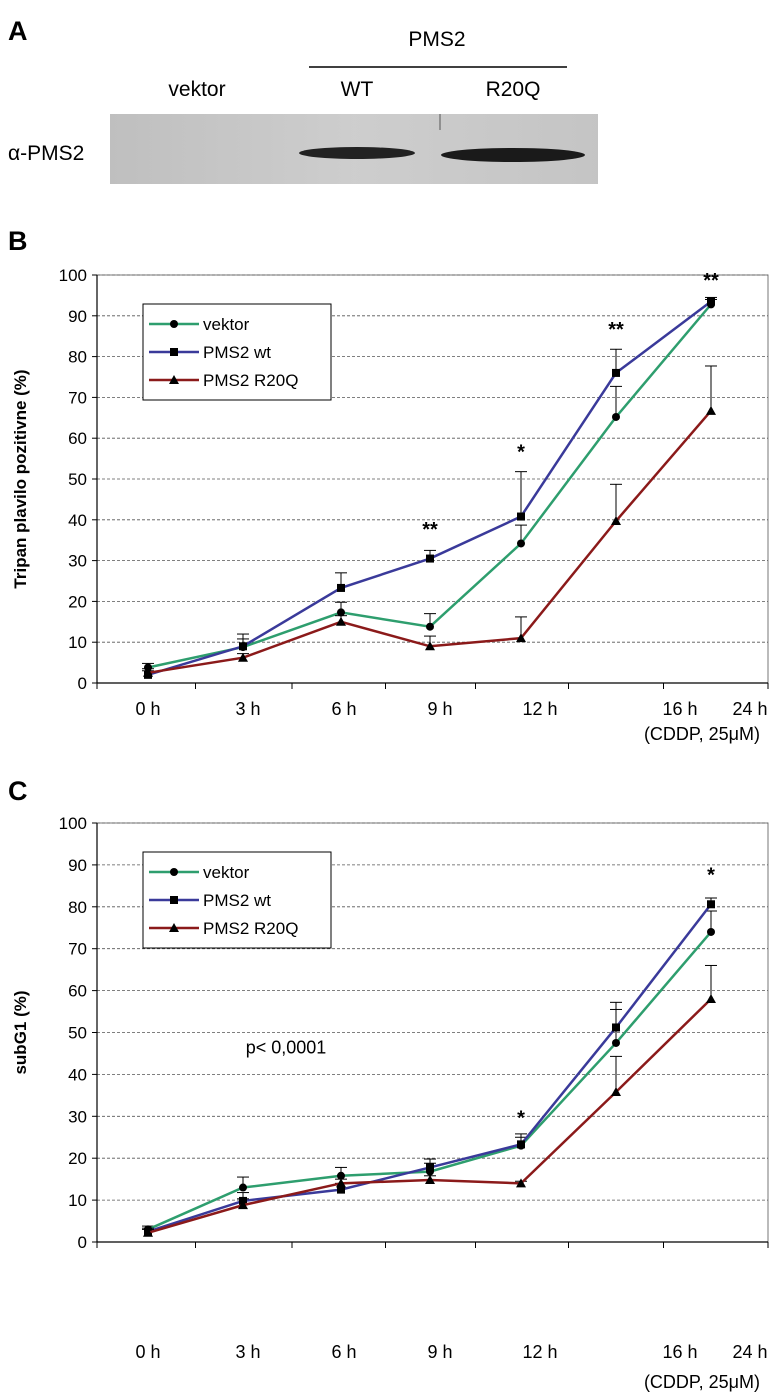  I want to click on panel-b-letter: B, so click(18, 241).